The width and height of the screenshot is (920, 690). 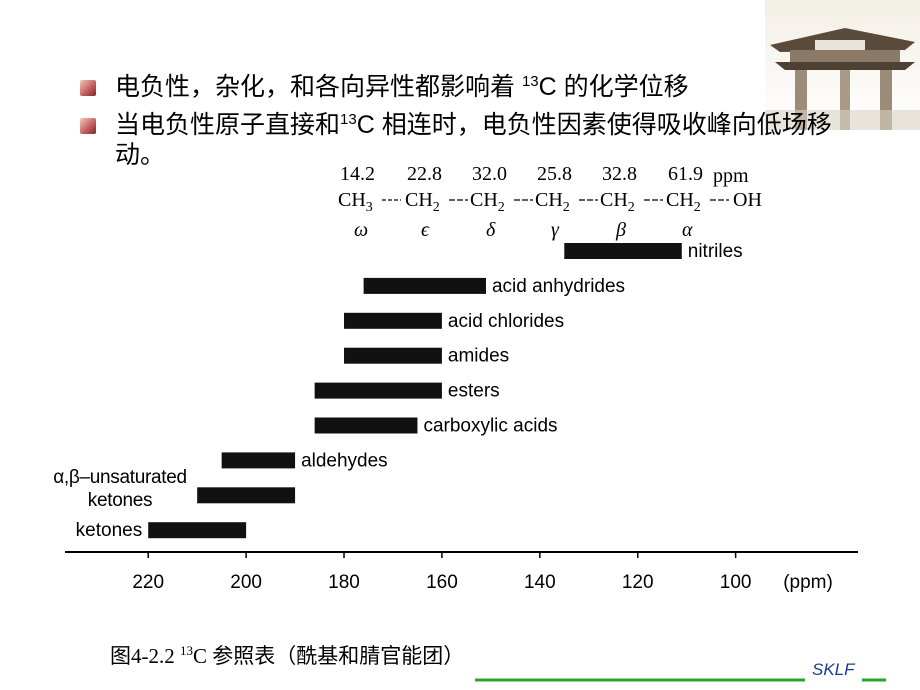 I want to click on caption: 图4-2.2 13C 参照表（酰基和腈官能团）, so click(x=287, y=655).